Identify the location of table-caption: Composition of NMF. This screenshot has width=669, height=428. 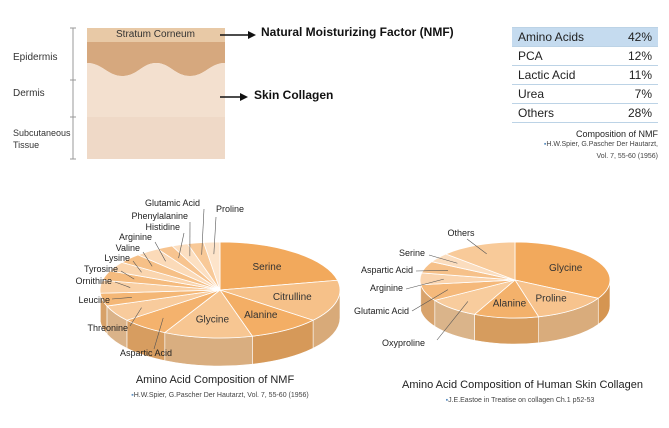
(616, 134).